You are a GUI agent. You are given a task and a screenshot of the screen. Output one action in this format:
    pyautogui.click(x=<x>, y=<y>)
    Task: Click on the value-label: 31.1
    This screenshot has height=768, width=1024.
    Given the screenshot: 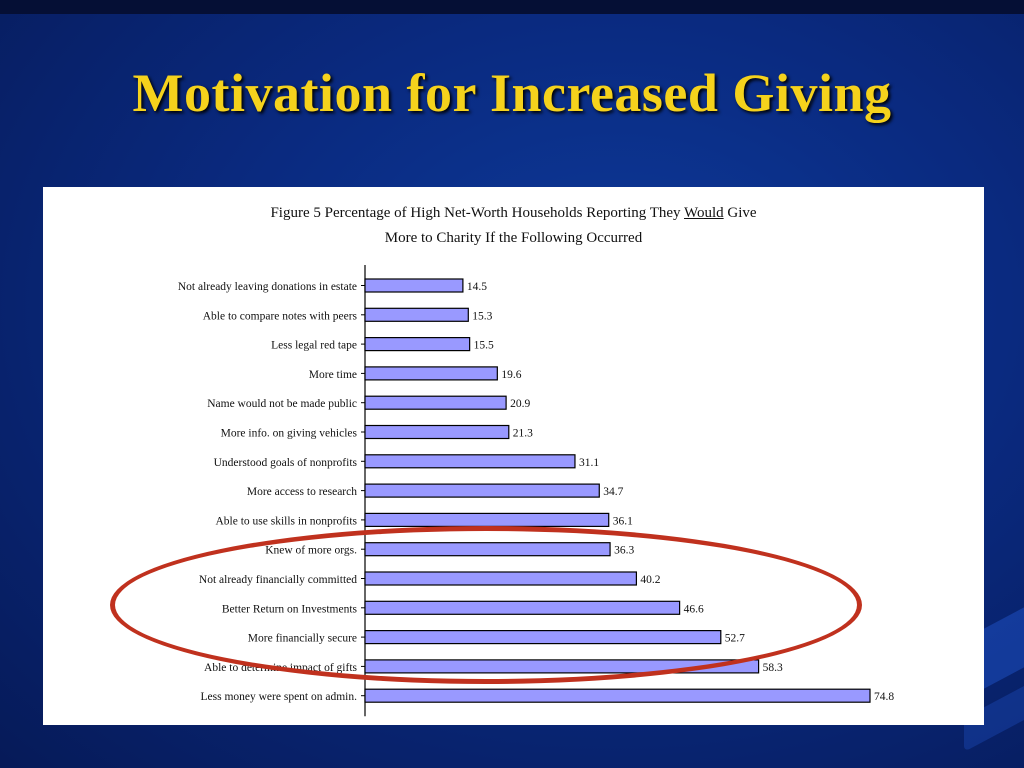 What is the action you would take?
    pyautogui.click(x=589, y=463)
    